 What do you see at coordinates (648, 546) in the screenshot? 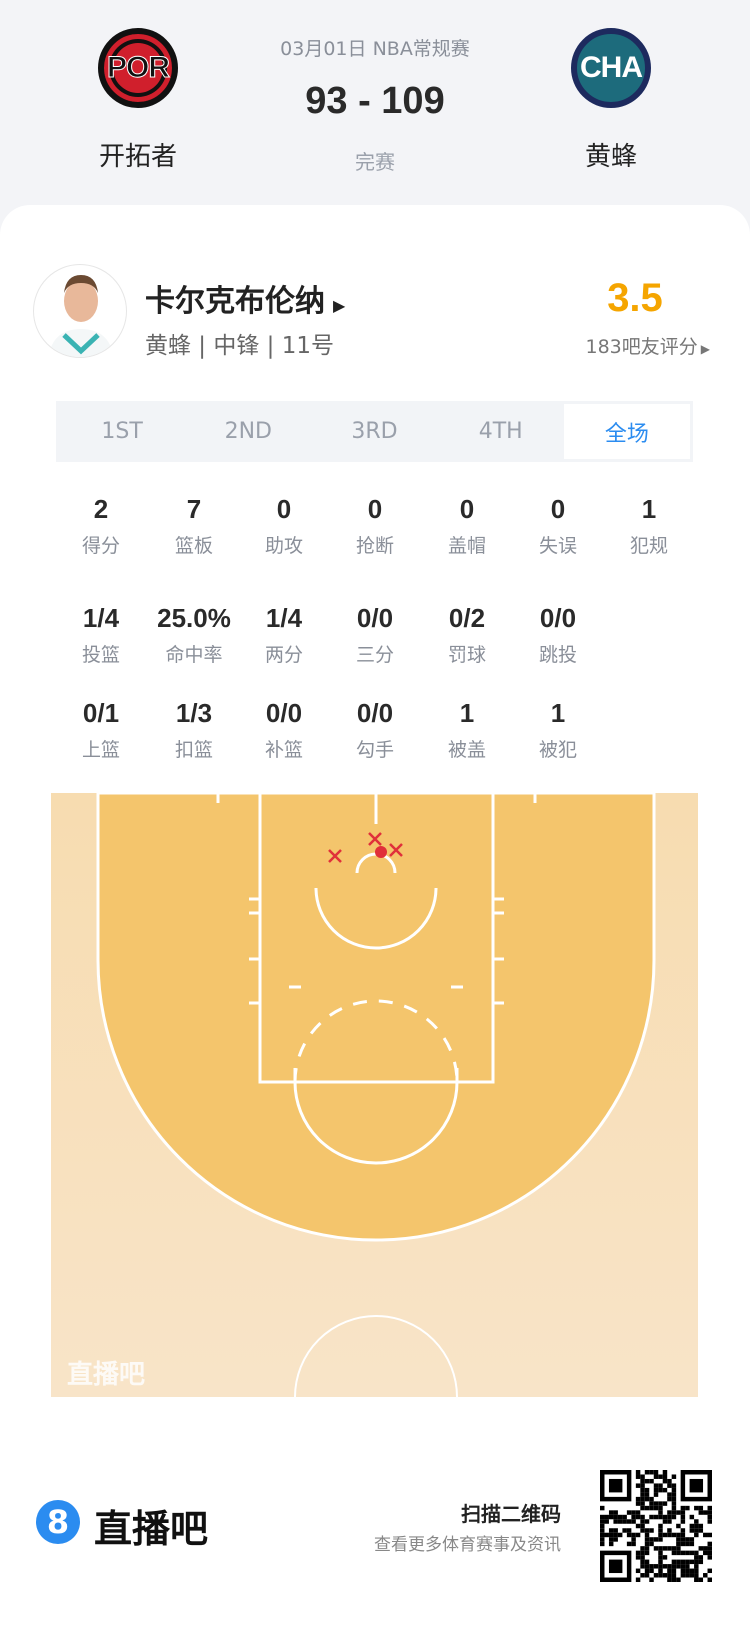
I see `stat-label: 犯规` at bounding box center [648, 546].